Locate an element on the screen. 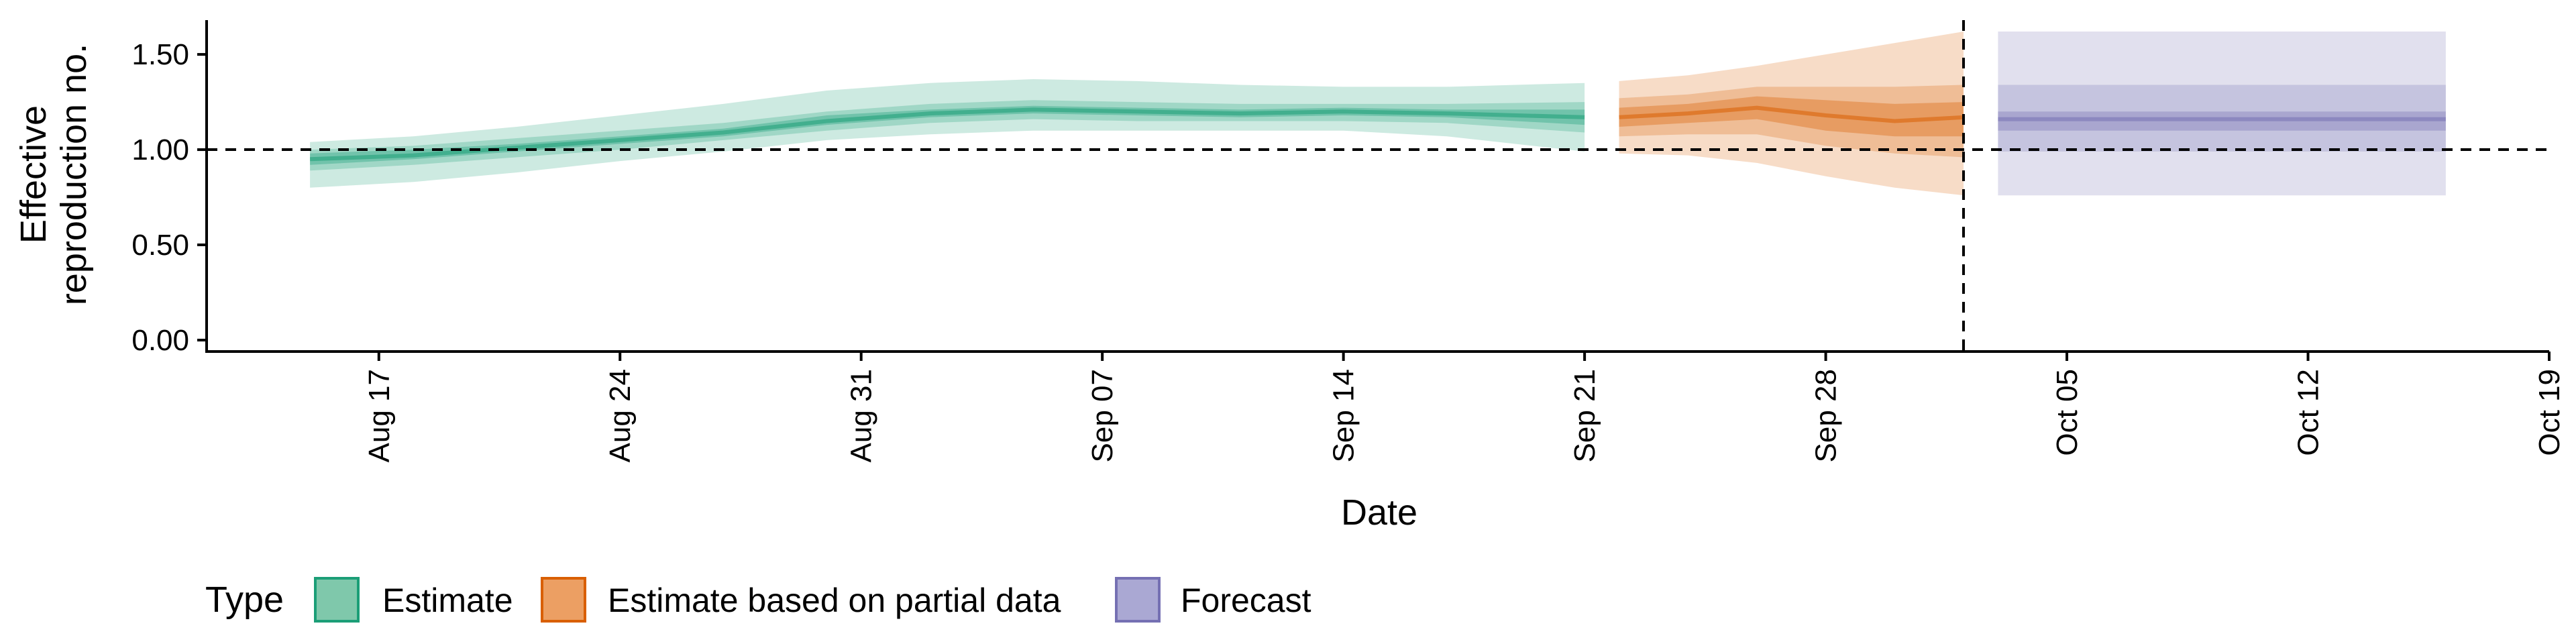 The height and width of the screenshot is (644, 2576). legend-key-partial is located at coordinates (563, 600).